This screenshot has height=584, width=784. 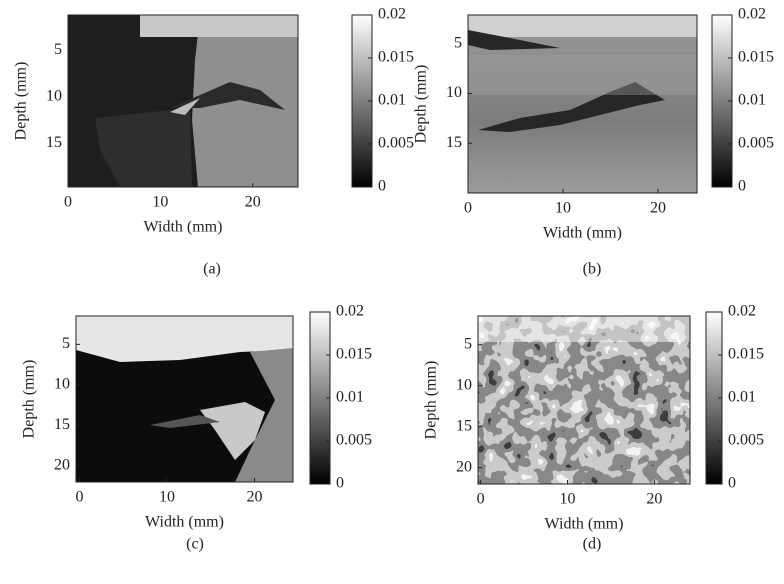 What do you see at coordinates (195, 544) in the screenshot?
I see `panel-caption: (c)` at bounding box center [195, 544].